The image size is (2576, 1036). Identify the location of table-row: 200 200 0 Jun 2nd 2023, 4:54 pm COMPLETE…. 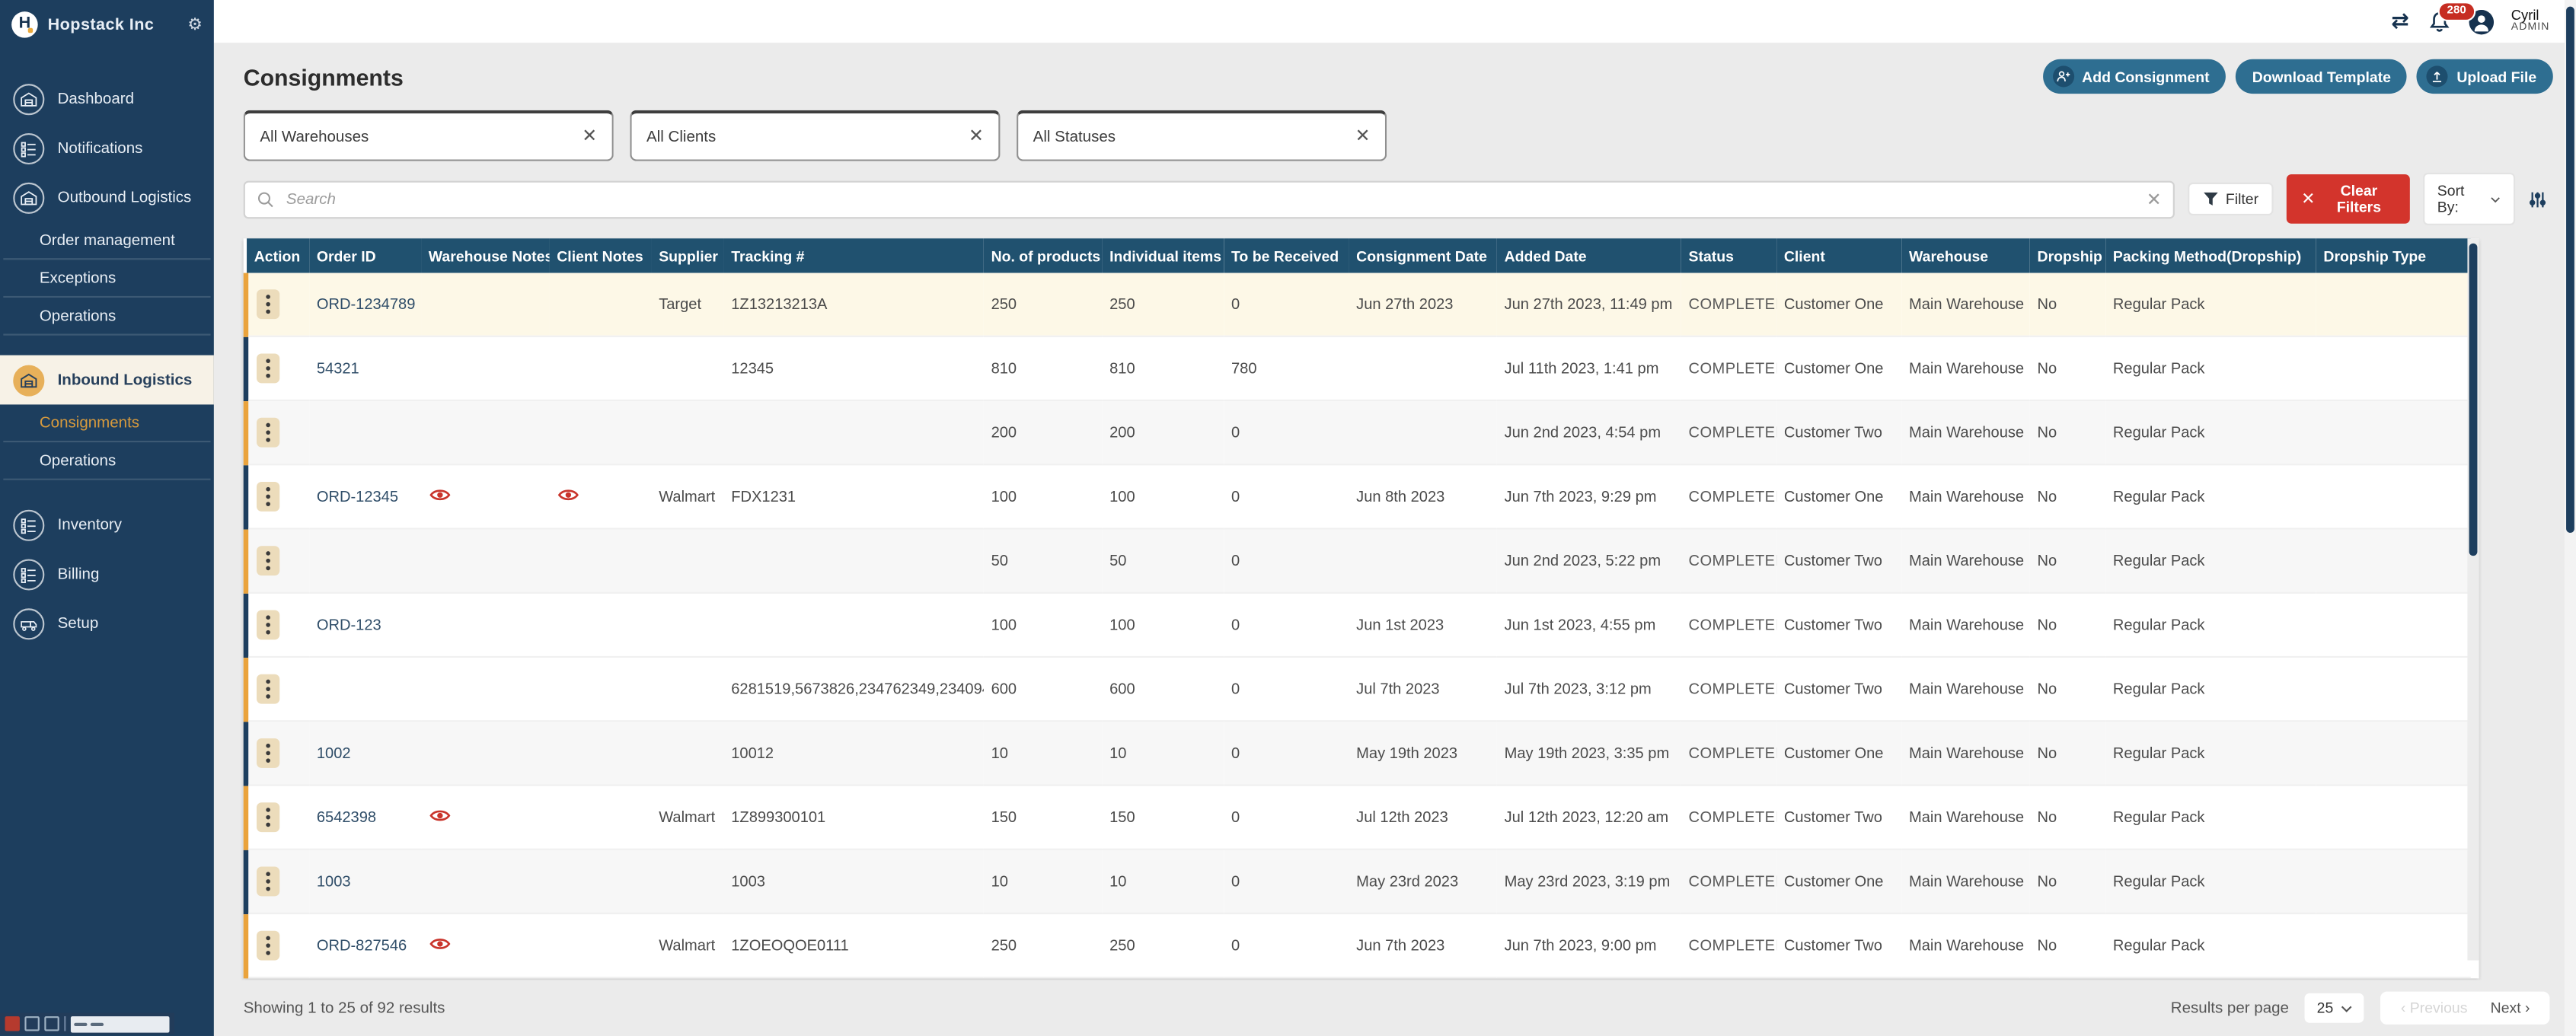
(1356, 433).